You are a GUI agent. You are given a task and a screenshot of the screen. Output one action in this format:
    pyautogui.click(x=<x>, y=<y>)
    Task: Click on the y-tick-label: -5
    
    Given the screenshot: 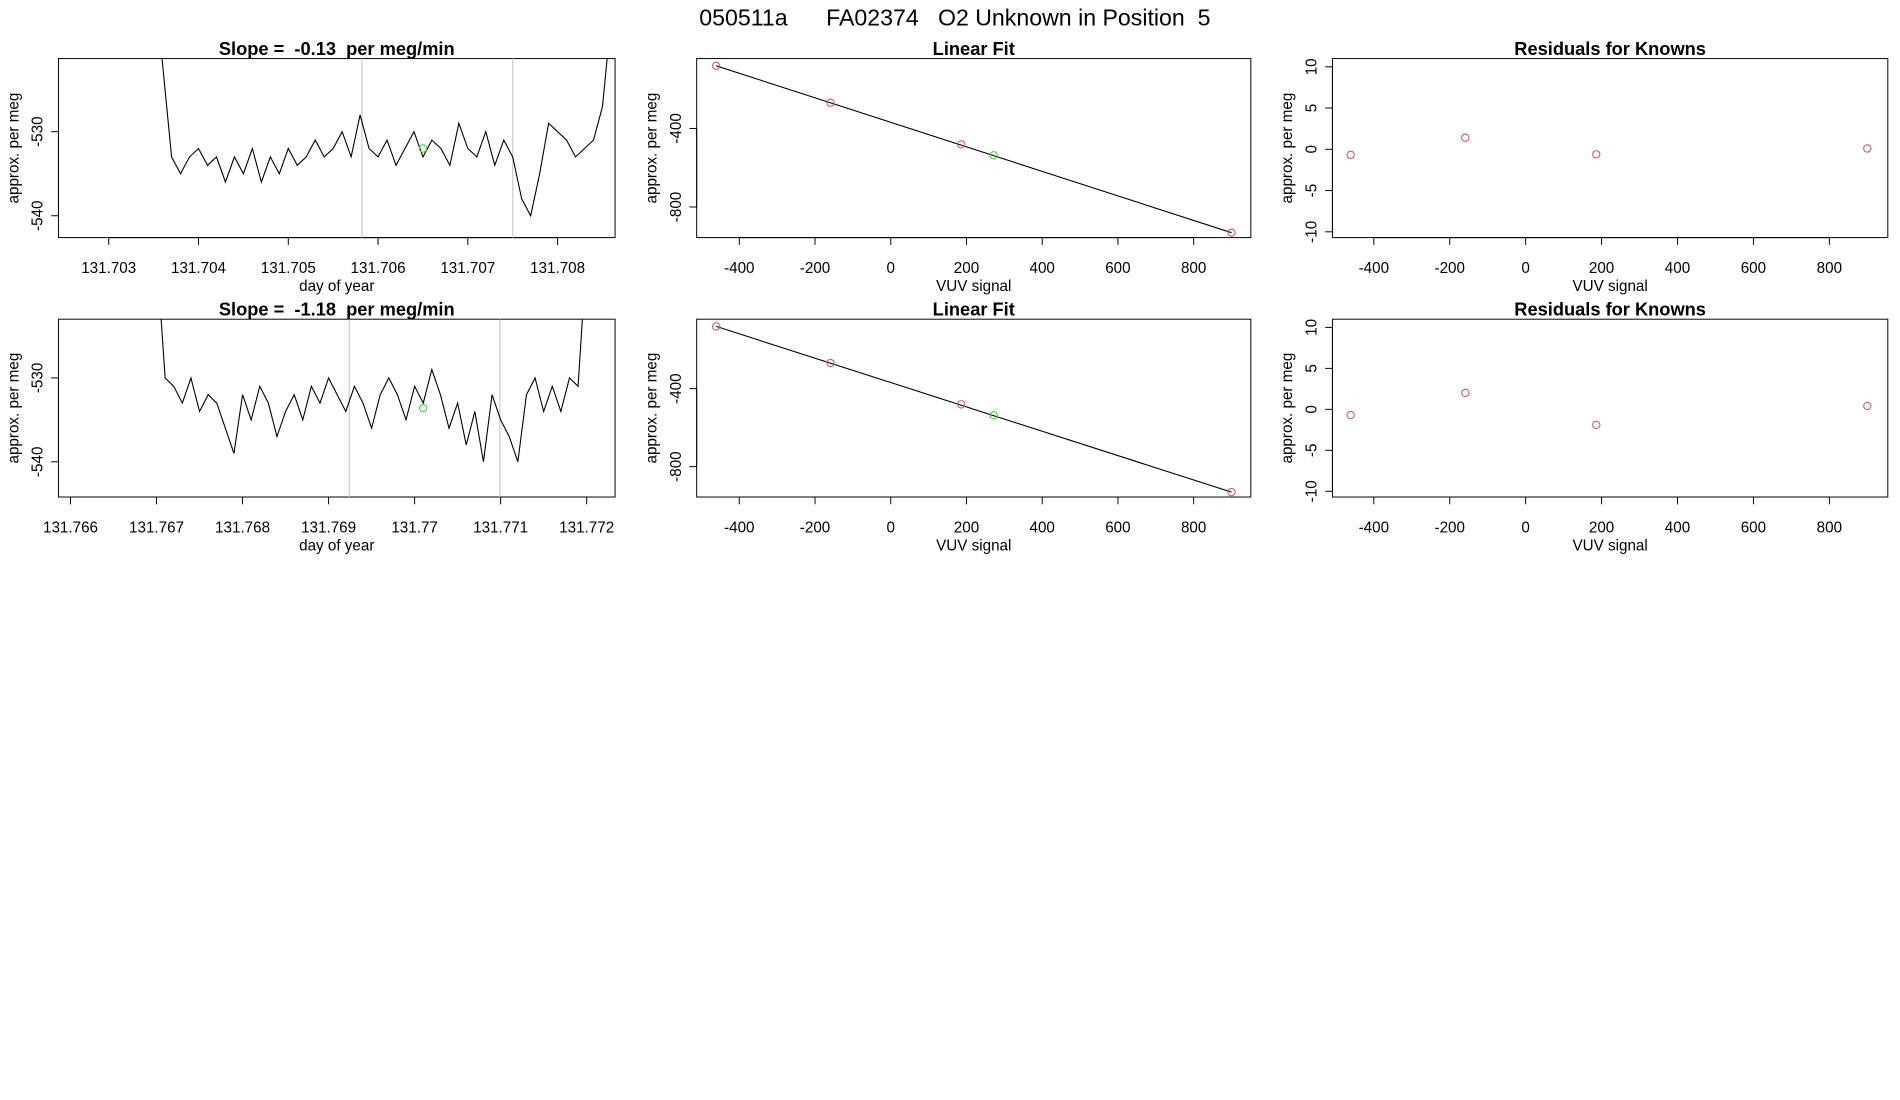 What is the action you would take?
    pyautogui.click(x=1312, y=191)
    